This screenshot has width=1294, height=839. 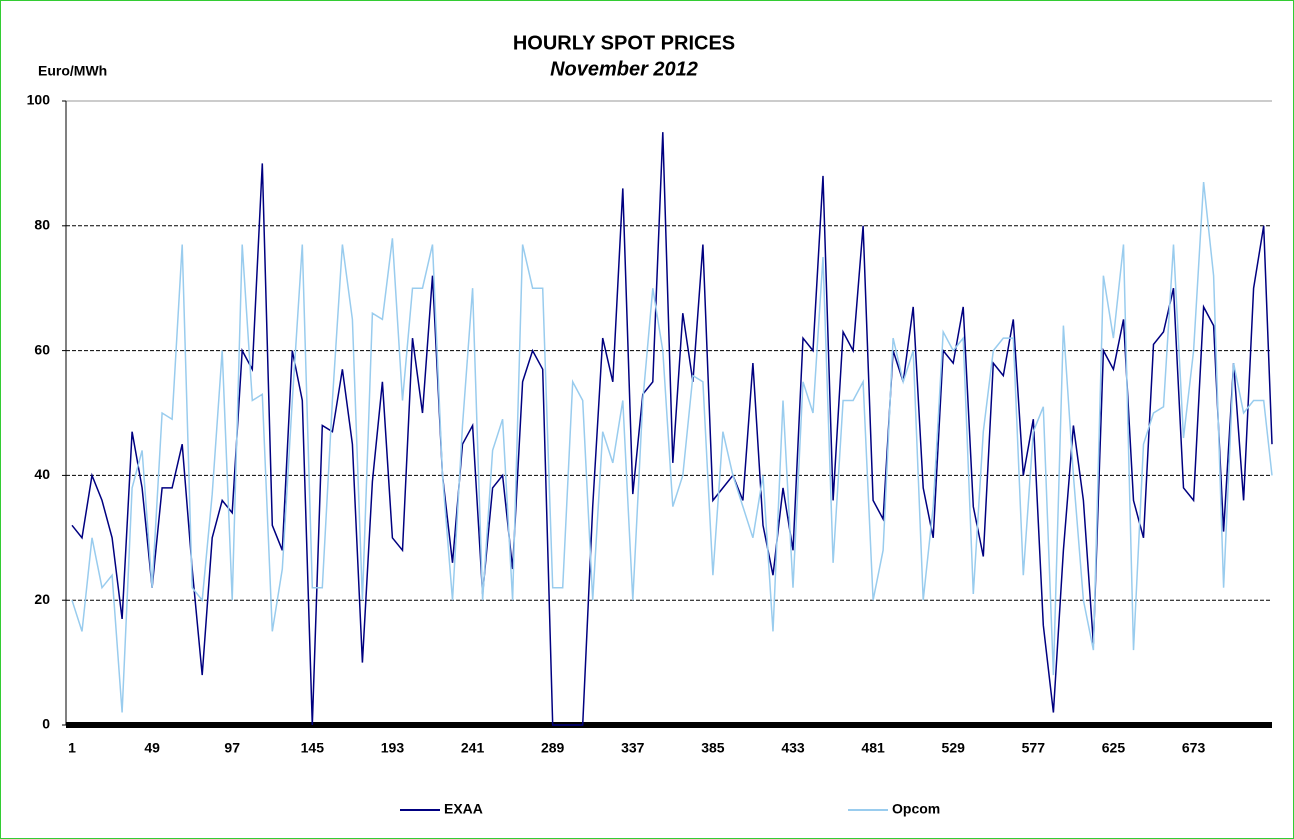 What do you see at coordinates (1114, 748) in the screenshot?
I see `x-tick-label: 625` at bounding box center [1114, 748].